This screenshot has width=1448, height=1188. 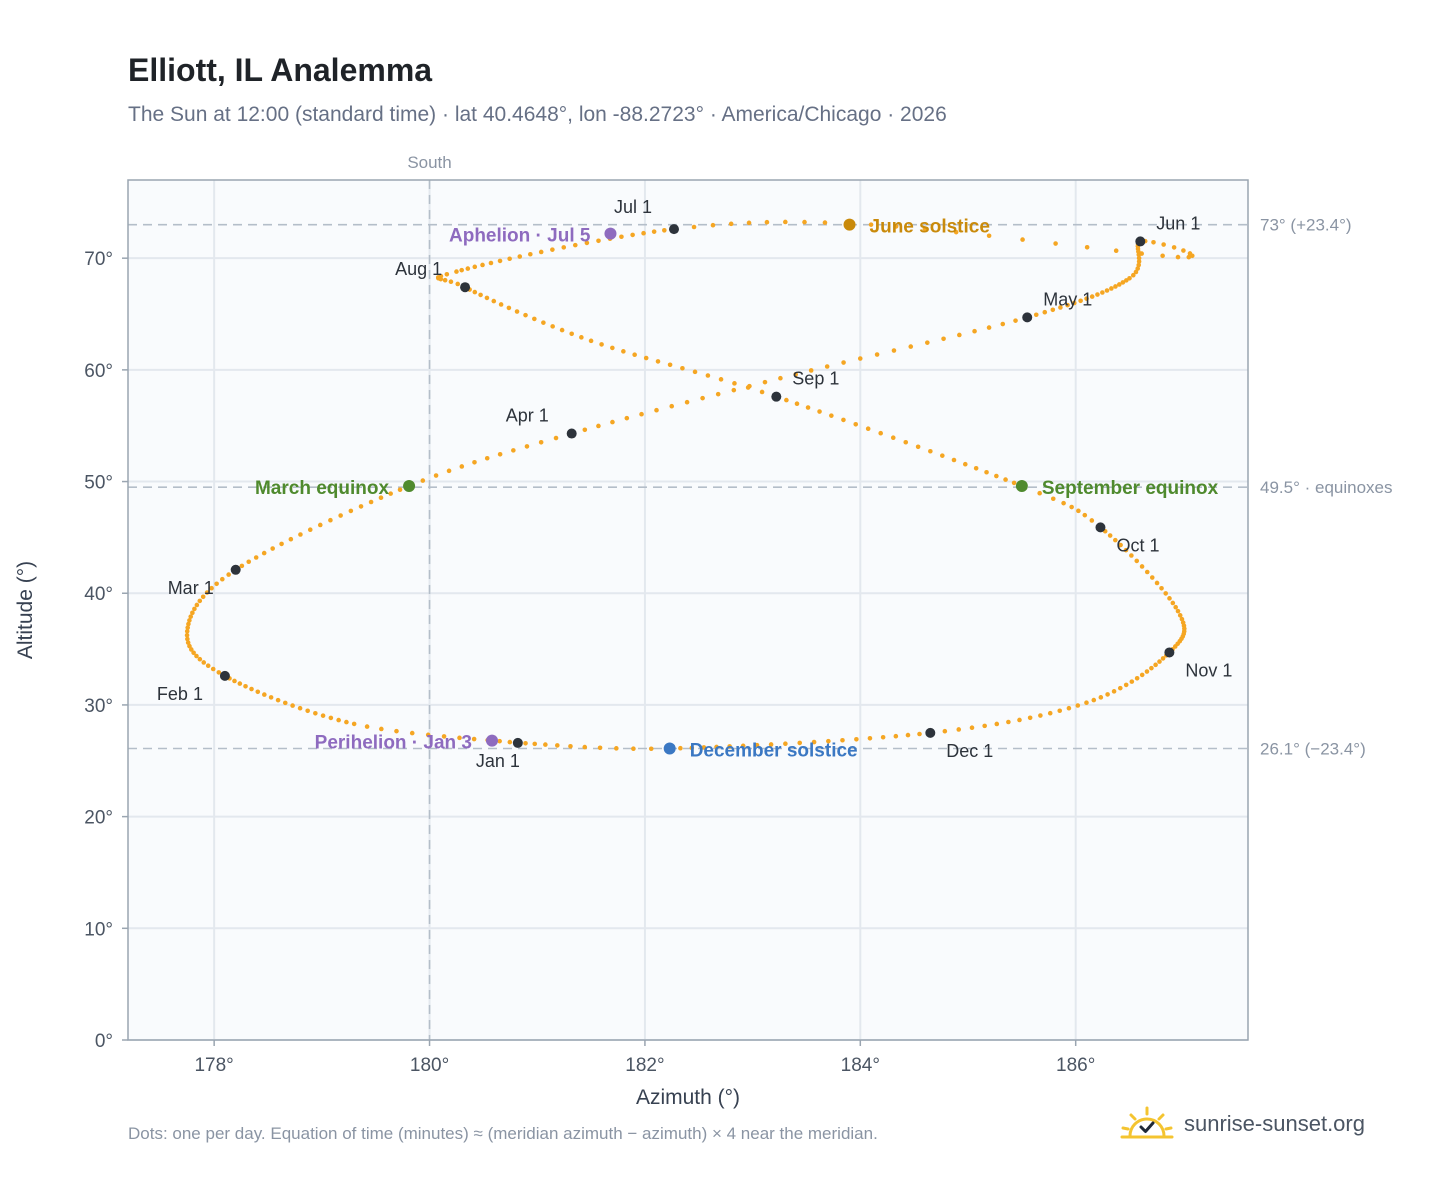 What do you see at coordinates (322, 488) in the screenshot?
I see `event-marker-label: March equinox` at bounding box center [322, 488].